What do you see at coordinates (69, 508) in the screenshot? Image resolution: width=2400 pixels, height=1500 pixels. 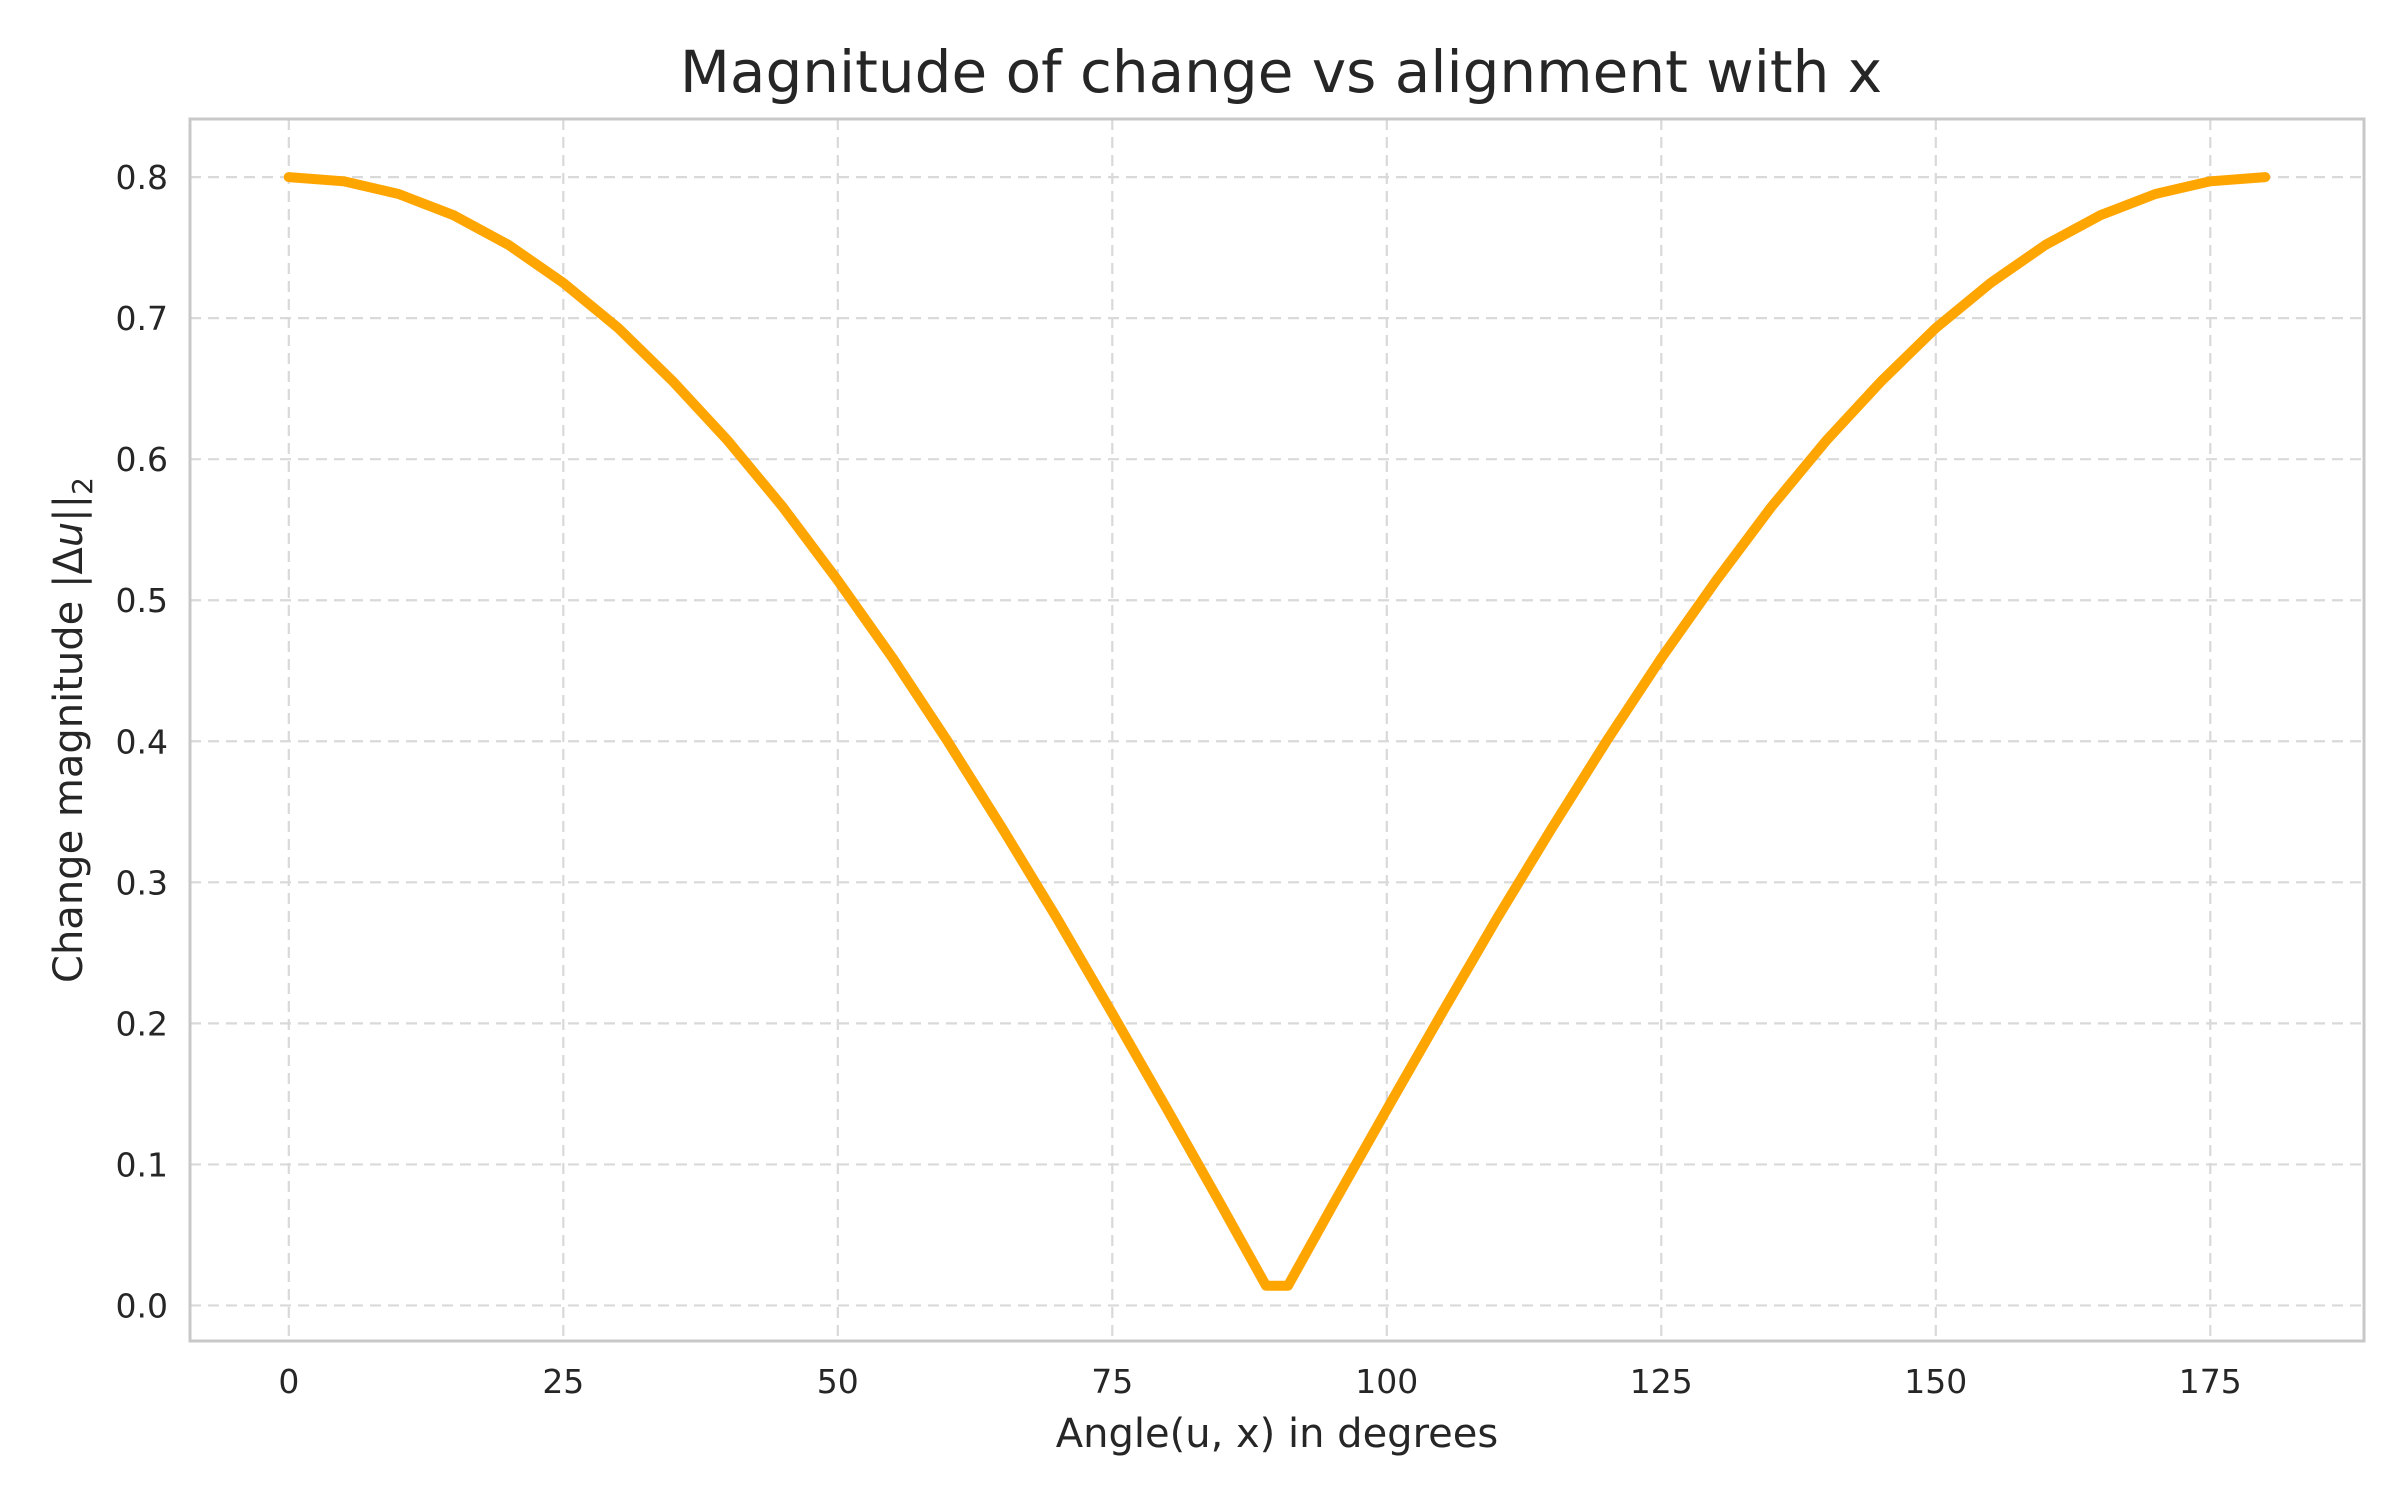 I see `y-axis-label-norm-bars: ||` at bounding box center [69, 508].